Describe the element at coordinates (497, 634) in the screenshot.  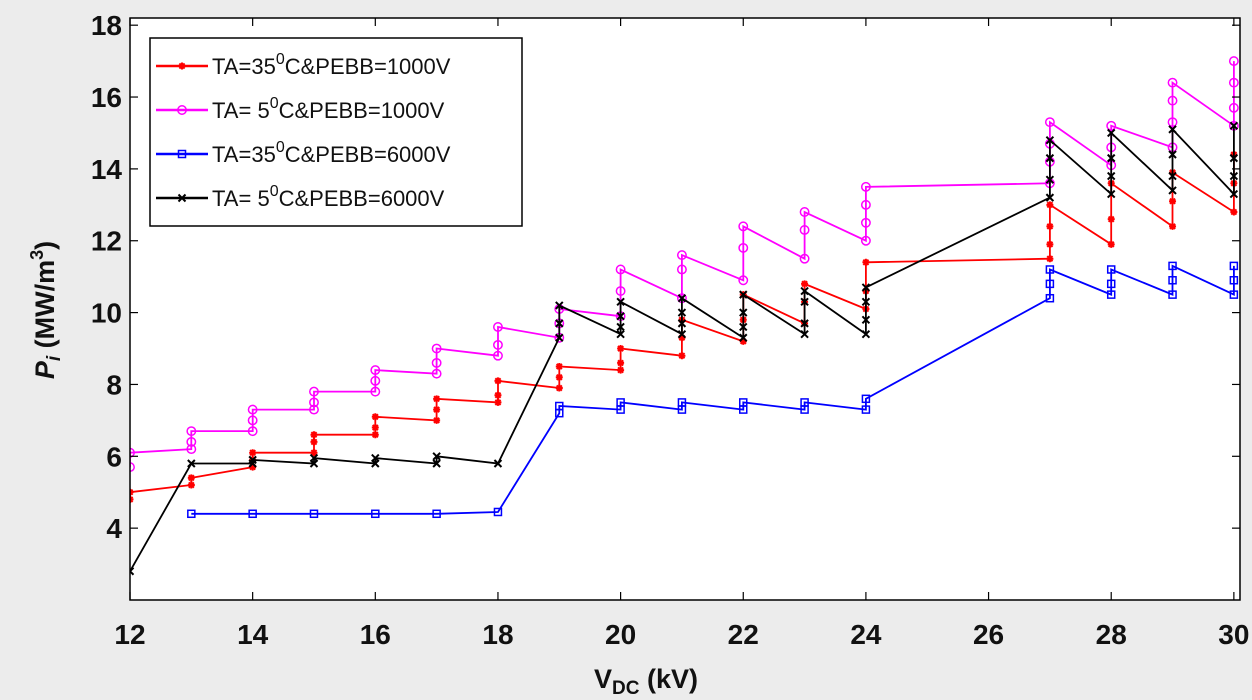
I see `x-tick-label: 18` at that location.